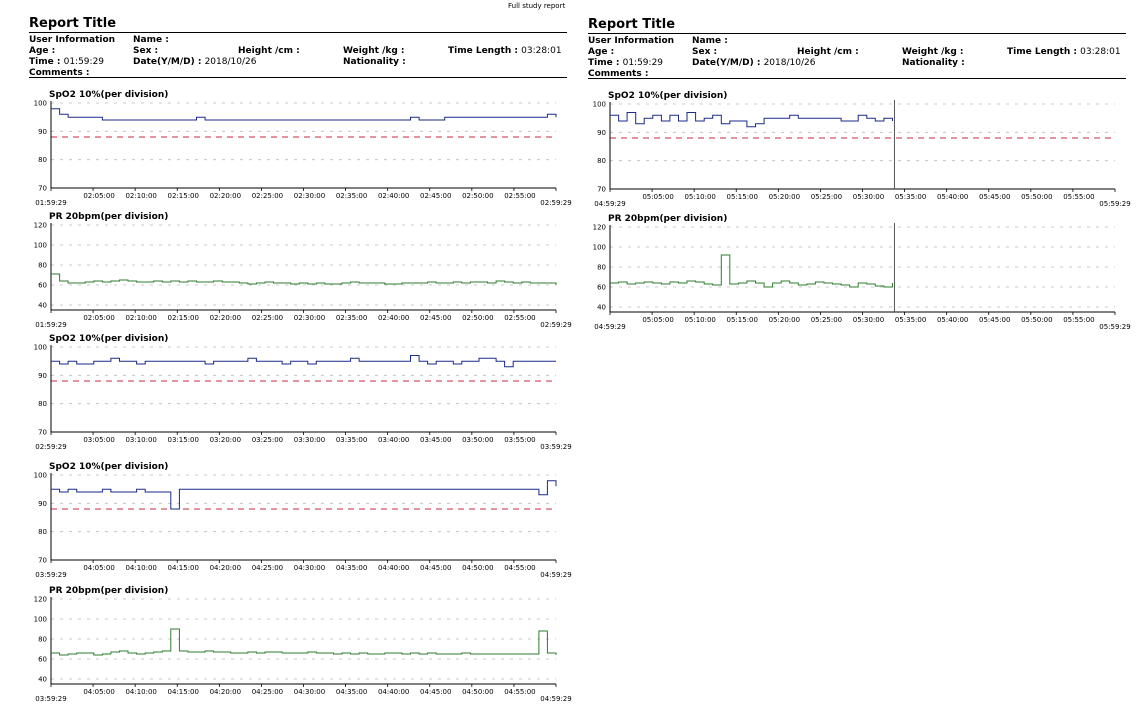 Image resolution: width=1140 pixels, height=726 pixels. What do you see at coordinates (609, 327) in the screenshot?
I see `start-time-label: 04:59:29` at bounding box center [609, 327].